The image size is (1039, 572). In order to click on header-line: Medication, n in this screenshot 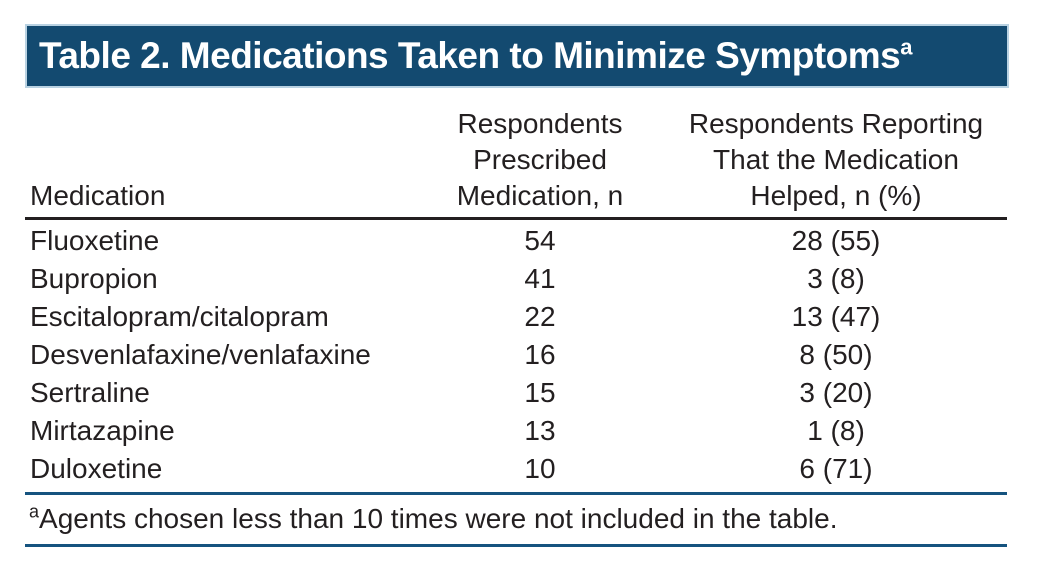, I will do `click(540, 195)`.